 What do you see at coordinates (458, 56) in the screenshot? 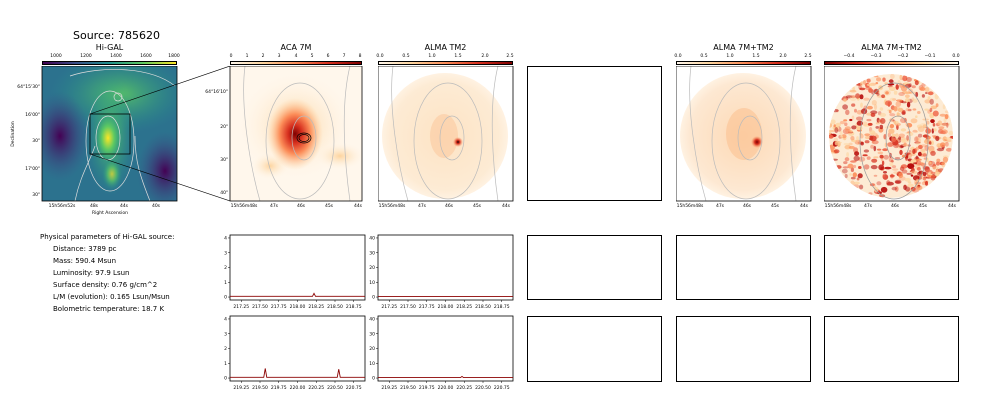
I see `tm2-cb-tick: 1.5` at bounding box center [458, 56].